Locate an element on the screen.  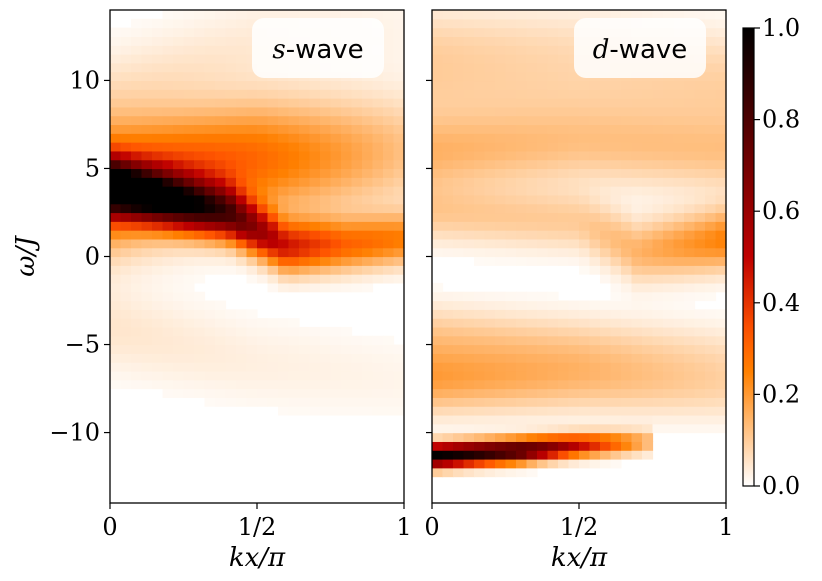
y-tick-label: 0 is located at coordinates (92, 257).